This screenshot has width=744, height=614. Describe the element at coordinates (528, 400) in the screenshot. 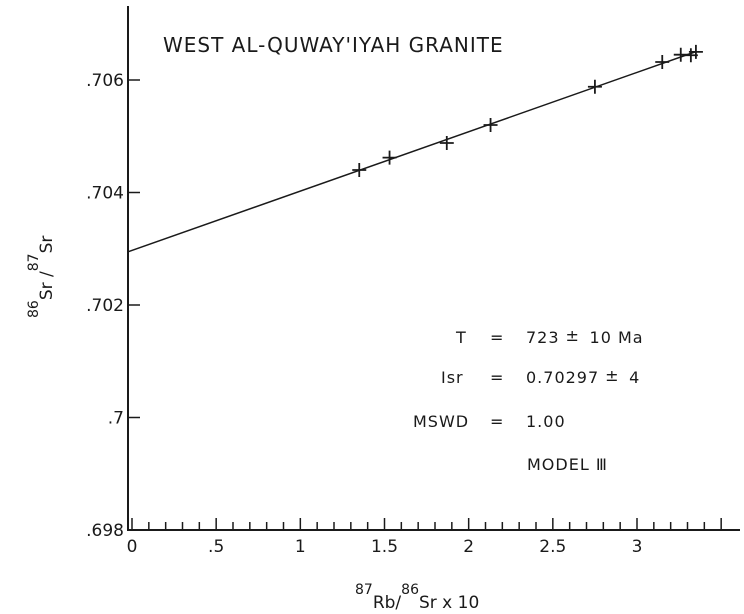

I see `annotations: T = 723 ±10 Ma Isr = 0.70297 ±4 MSWD = 1.00 MODEL Ⅲ` at that location.